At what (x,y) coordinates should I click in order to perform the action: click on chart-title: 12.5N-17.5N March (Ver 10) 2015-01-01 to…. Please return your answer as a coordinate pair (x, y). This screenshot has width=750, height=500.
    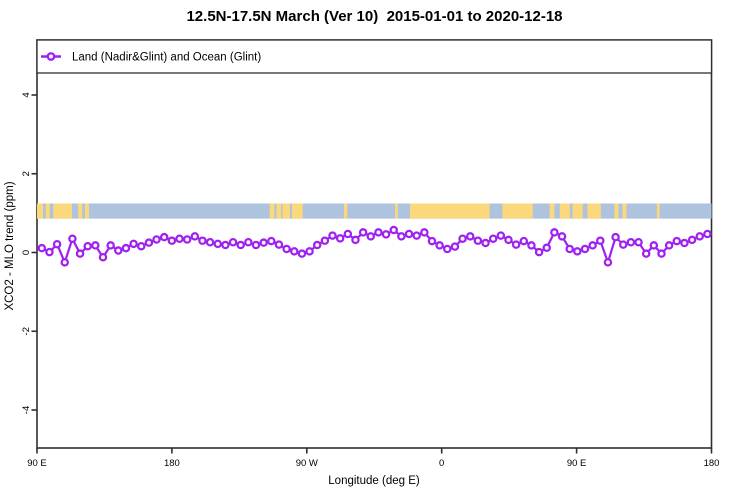
    Looking at the image, I should click on (374, 16).